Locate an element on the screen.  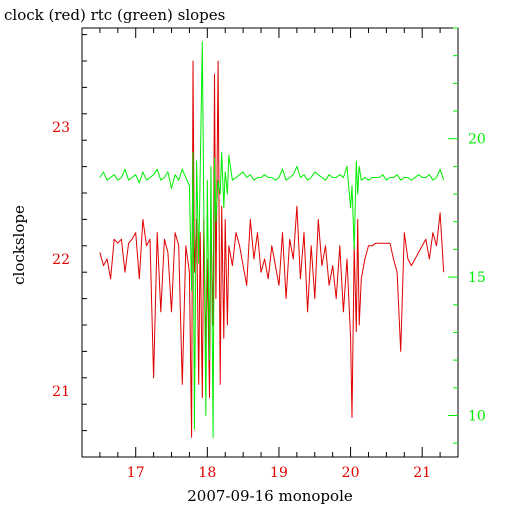
left-tick-label: 23 is located at coordinates (61, 128).